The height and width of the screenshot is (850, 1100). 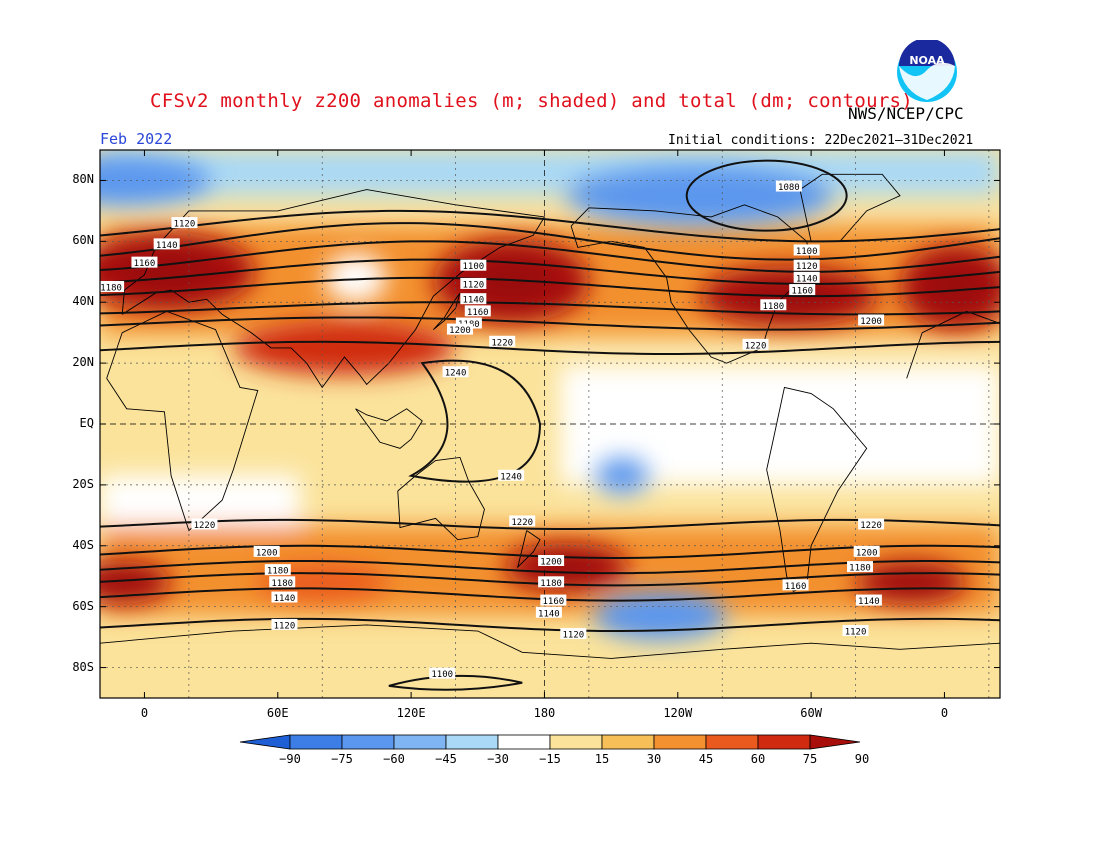 What do you see at coordinates (290, 759) in the screenshot?
I see `colorbar-tick: −90` at bounding box center [290, 759].